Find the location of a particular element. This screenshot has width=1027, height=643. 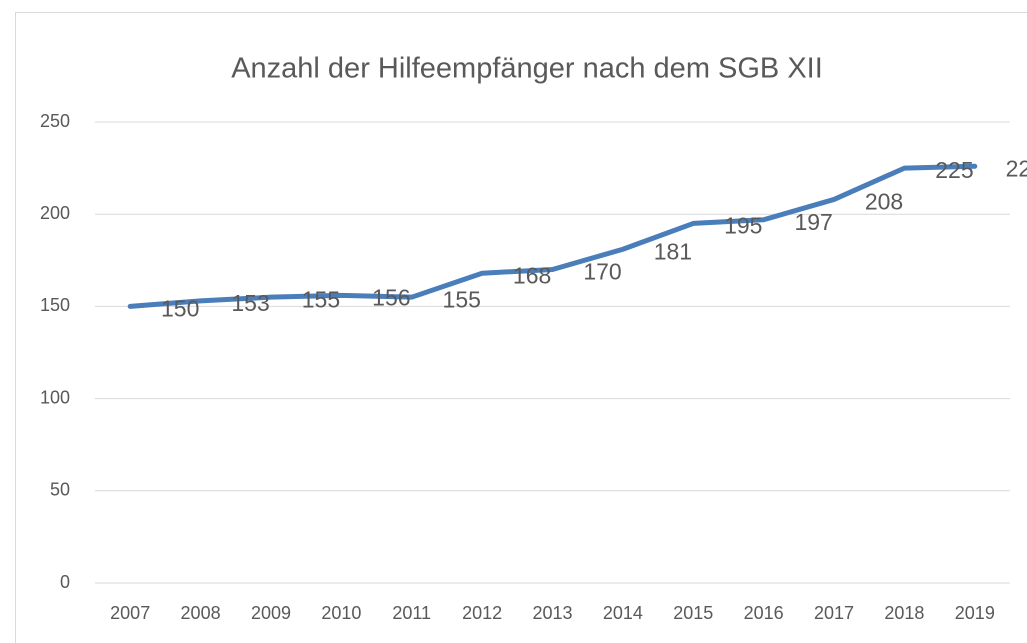

data-label: 170 is located at coordinates (602, 272).